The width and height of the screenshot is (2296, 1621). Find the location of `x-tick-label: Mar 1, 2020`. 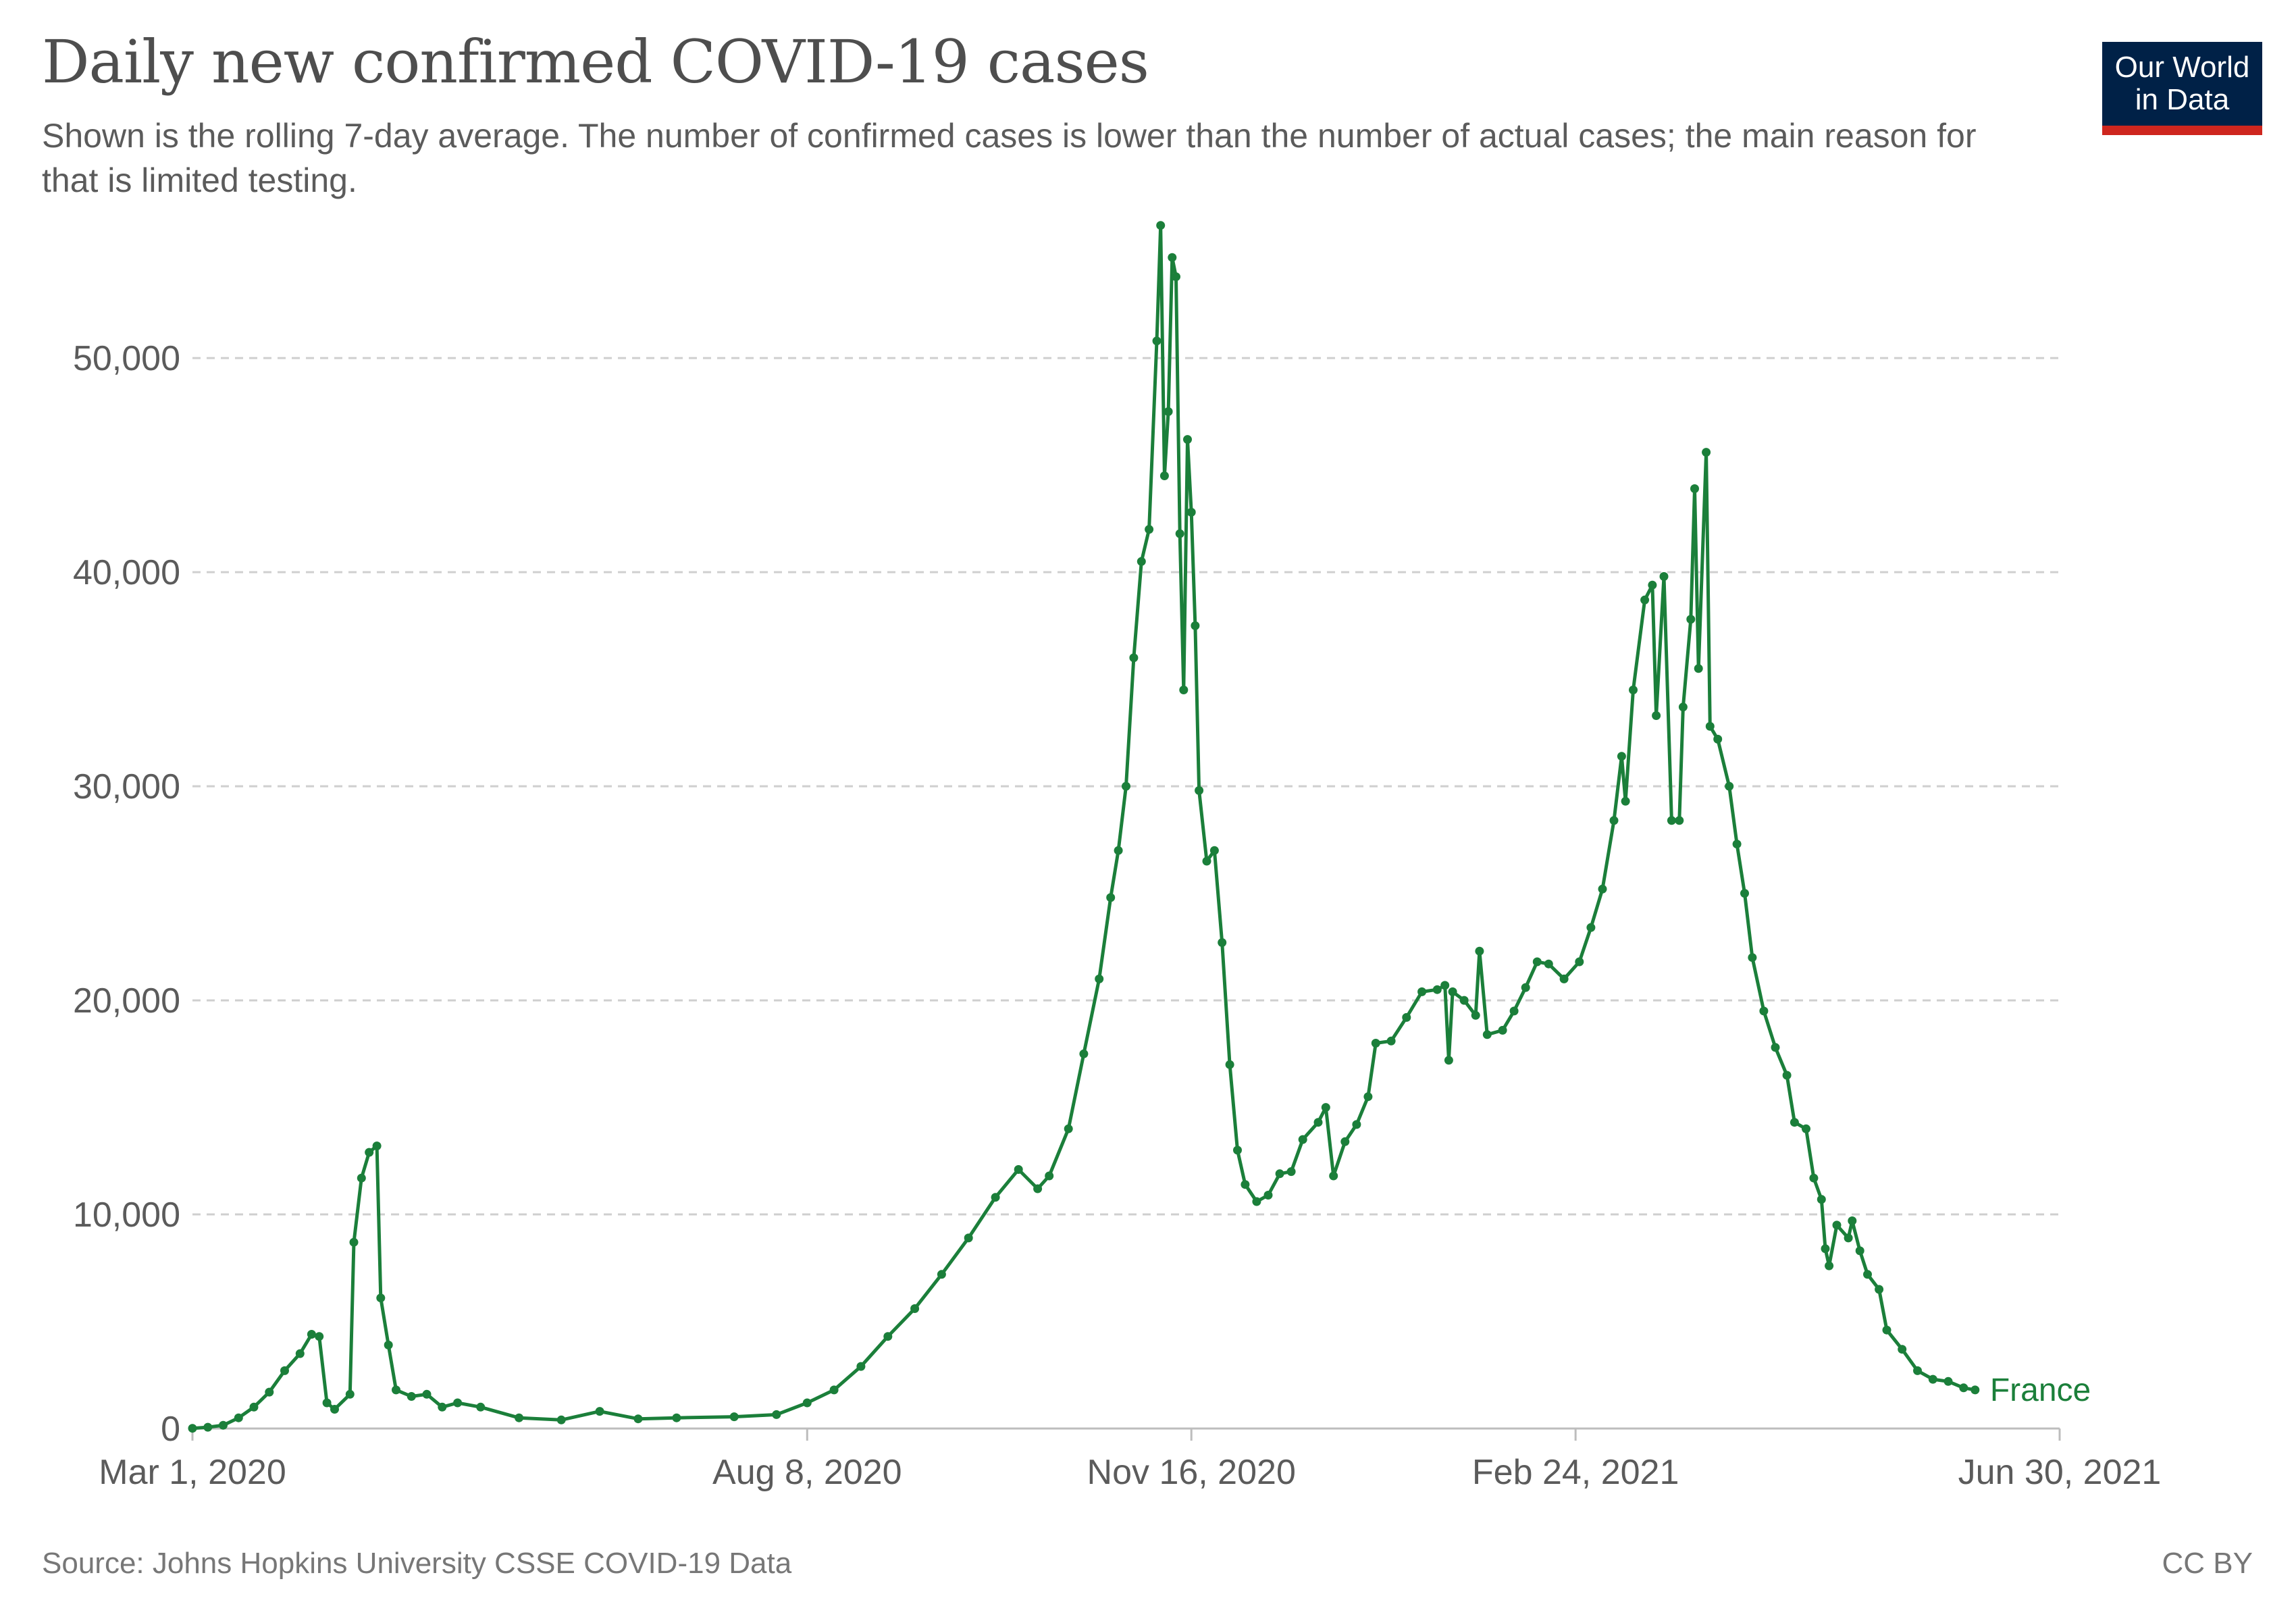

x-tick-label: Mar 1, 2020 is located at coordinates (192, 1472).